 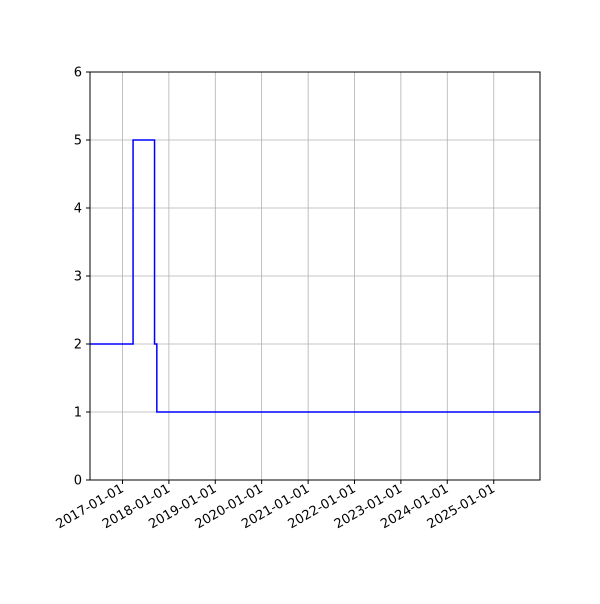 I want to click on y-tick-label: 3, so click(x=78, y=277).